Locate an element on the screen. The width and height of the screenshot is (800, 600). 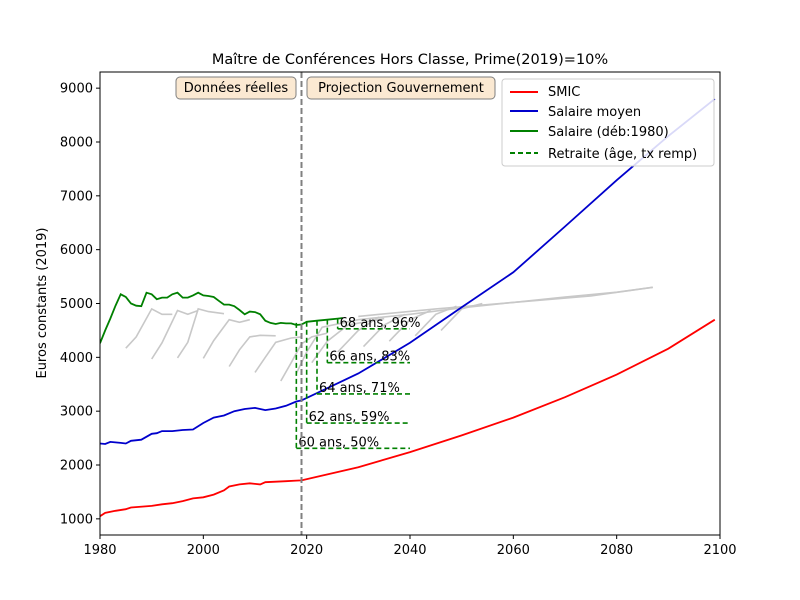
region-label-left: Données réelles is located at coordinates (236, 88).